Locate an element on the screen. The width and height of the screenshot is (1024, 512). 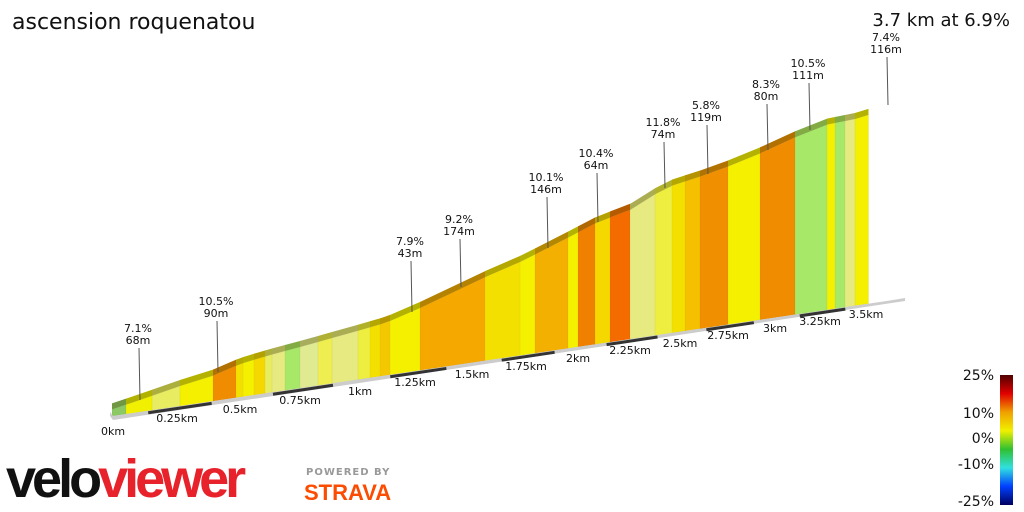
x-tick-label: 3km is located at coordinates (775, 328).